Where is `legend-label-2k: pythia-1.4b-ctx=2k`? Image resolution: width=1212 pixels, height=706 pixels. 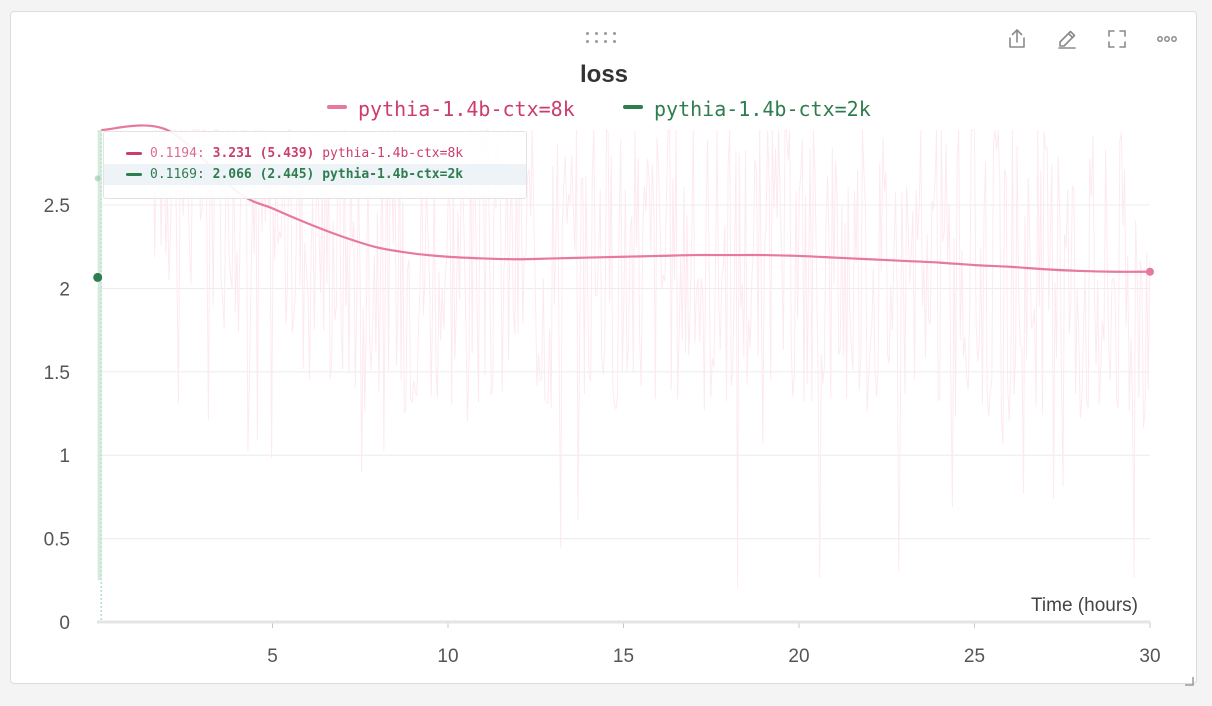 legend-label-2k: pythia-1.4b-ctx=2k is located at coordinates (762, 109).